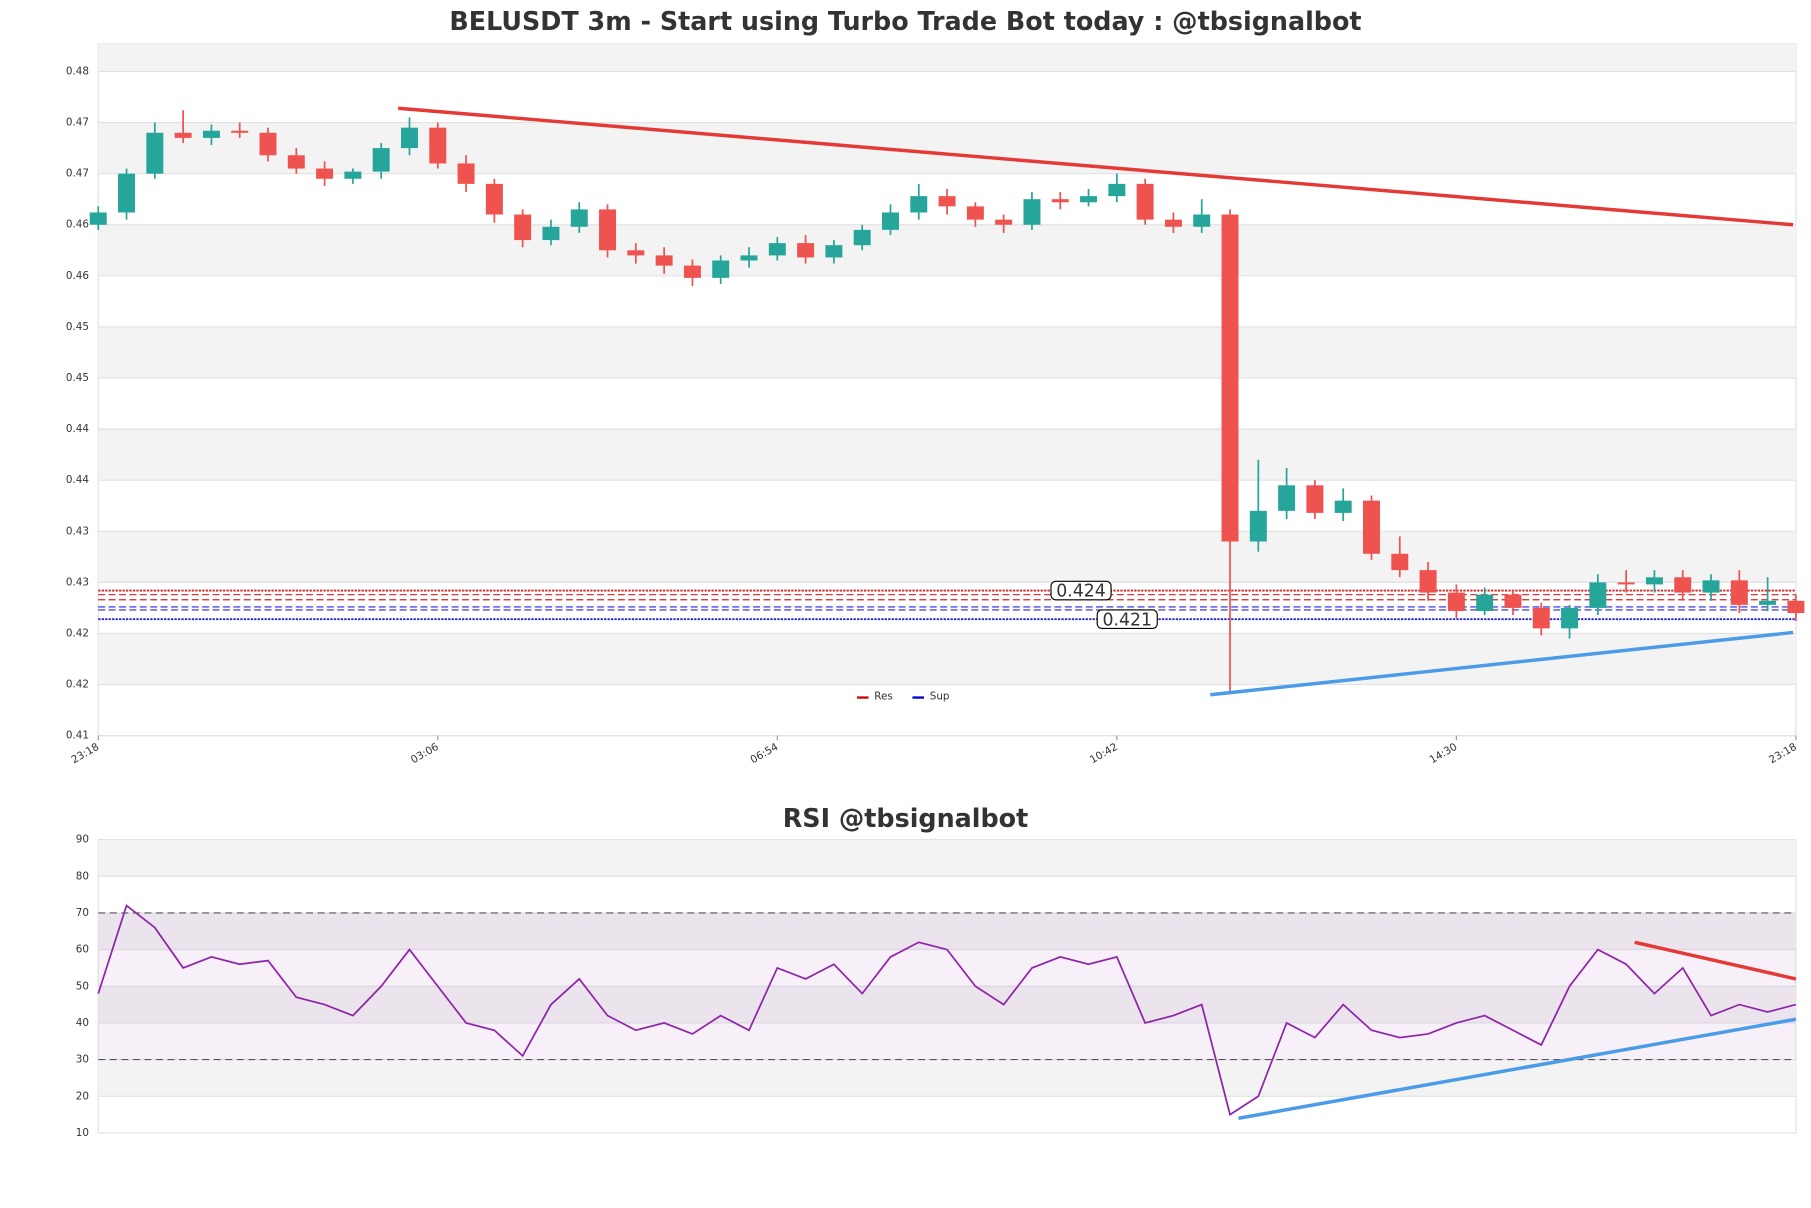 Image resolution: width=1811 pixels, height=1208 pixels. What do you see at coordinates (883, 696) in the screenshot?
I see `legend-label: Res` at bounding box center [883, 696].